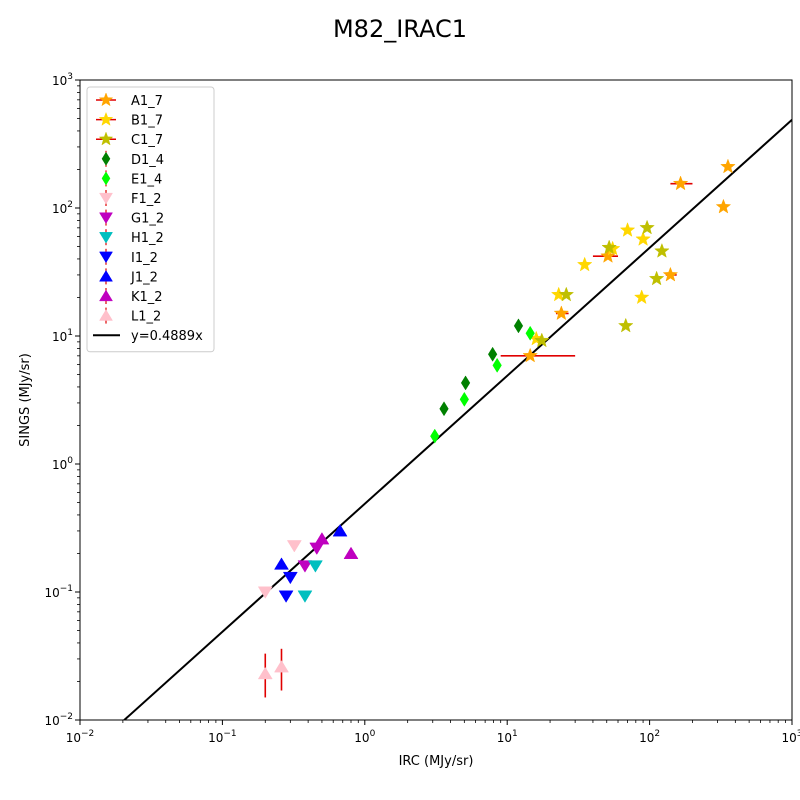  What do you see at coordinates (146, 199) in the screenshot?
I see `legend-label-F1_2: F1_2` at bounding box center [146, 199].